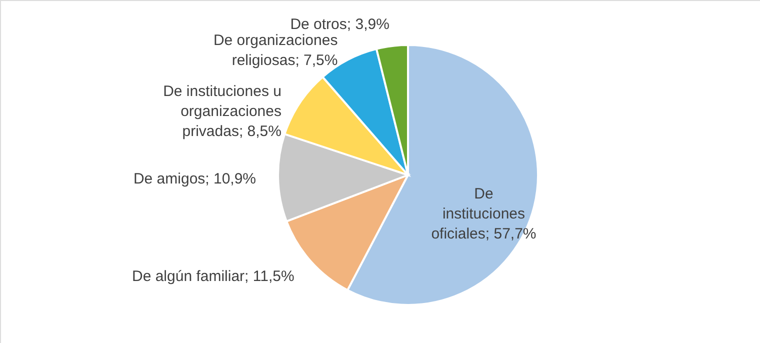 The image size is (760, 343). What do you see at coordinates (275, 51) in the screenshot?
I see `slice-label: De organizaciones religiosas; 7,5%` at bounding box center [275, 51].